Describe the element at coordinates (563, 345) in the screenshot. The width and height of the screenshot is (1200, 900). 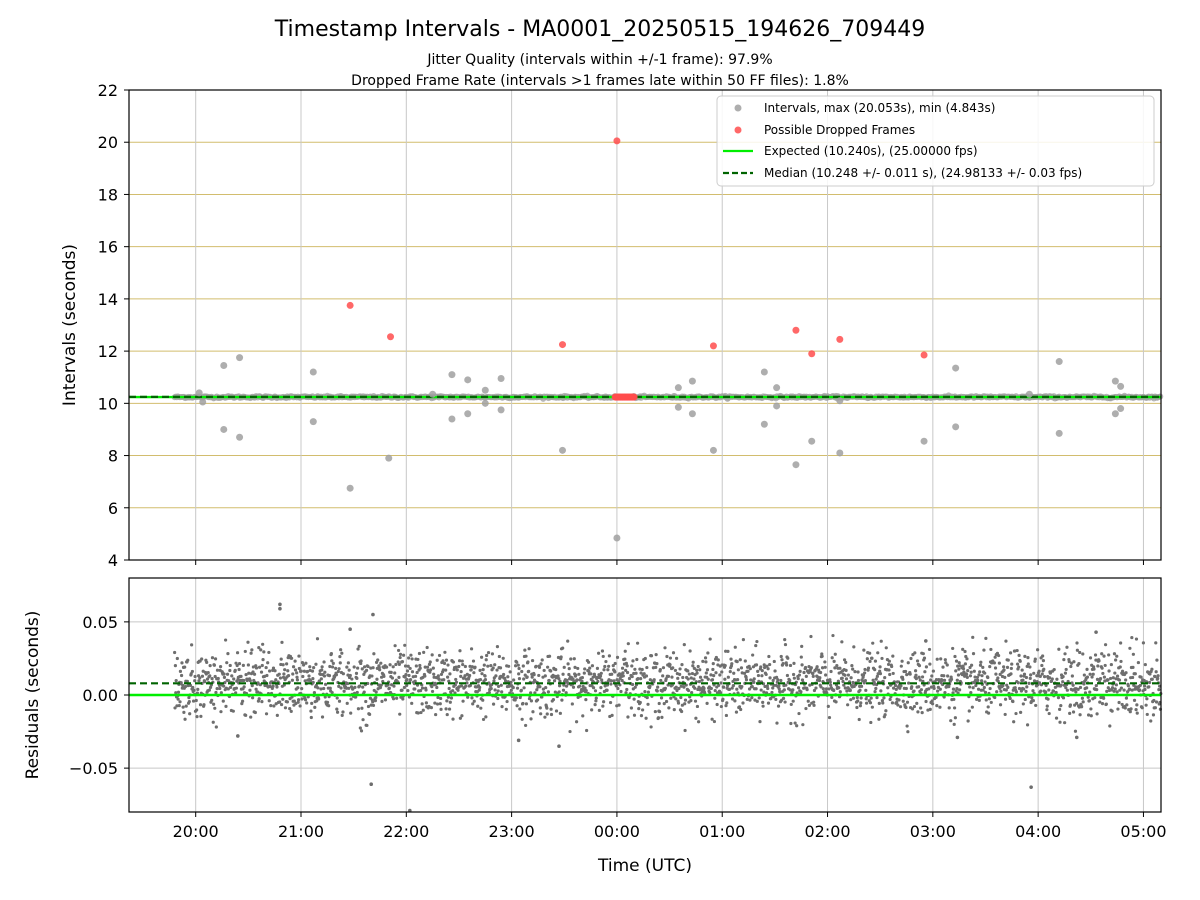
I see `dropped-point` at that location.